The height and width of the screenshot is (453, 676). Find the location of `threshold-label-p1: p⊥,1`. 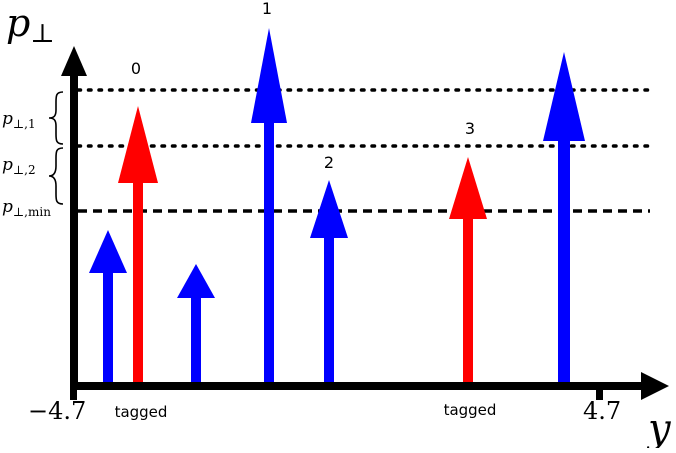

threshold-label-p1: p⊥,1 is located at coordinates (19, 120).